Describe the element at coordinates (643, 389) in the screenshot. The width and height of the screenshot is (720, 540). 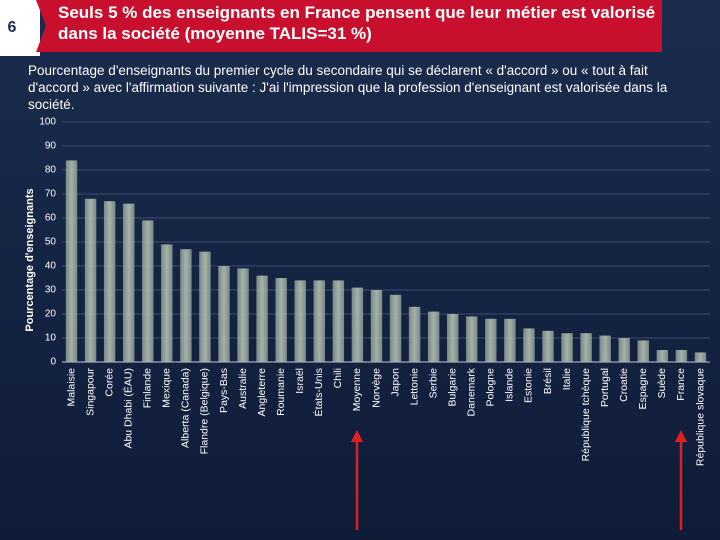
I see `x-tick-label: Espagne` at that location.